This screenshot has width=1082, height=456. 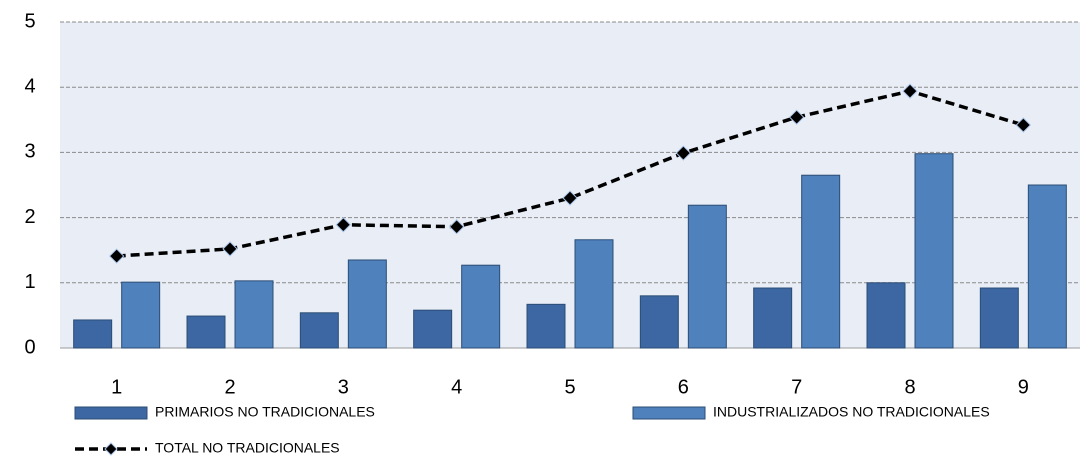 What do you see at coordinates (796, 387) in the screenshot?
I see `x-tick-label: 7` at bounding box center [796, 387].